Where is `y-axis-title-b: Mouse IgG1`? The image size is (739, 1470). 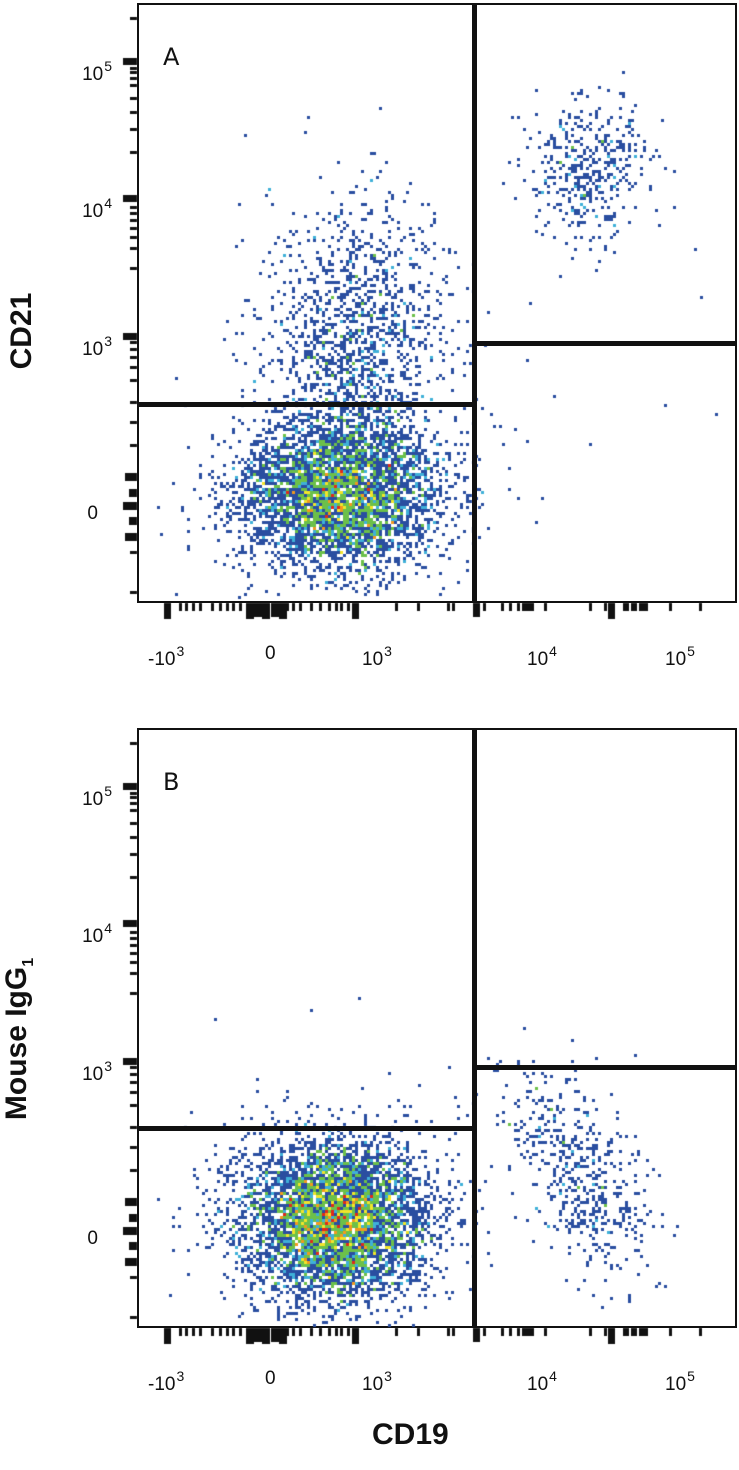 y-axis-title-b: Mouse IgG1 is located at coordinates (19, 1039).